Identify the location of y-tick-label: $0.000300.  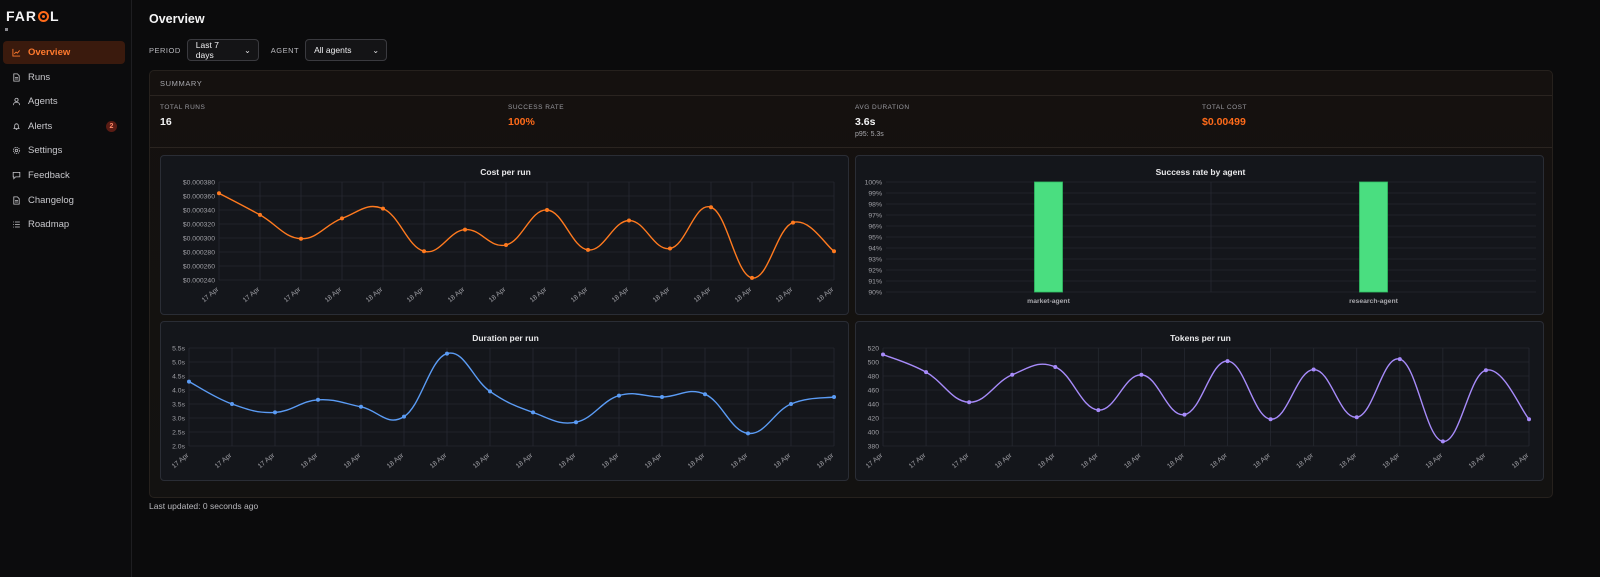
(199, 238).